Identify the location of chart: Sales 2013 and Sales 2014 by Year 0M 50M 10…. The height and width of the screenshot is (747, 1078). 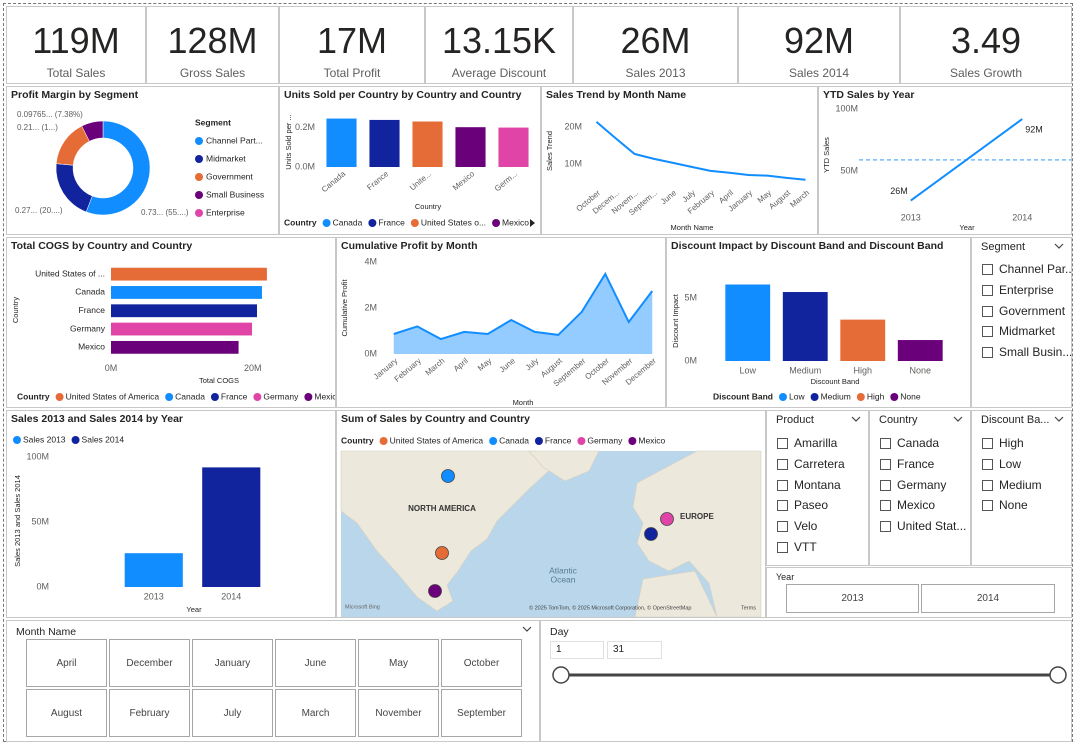
(136, 513).